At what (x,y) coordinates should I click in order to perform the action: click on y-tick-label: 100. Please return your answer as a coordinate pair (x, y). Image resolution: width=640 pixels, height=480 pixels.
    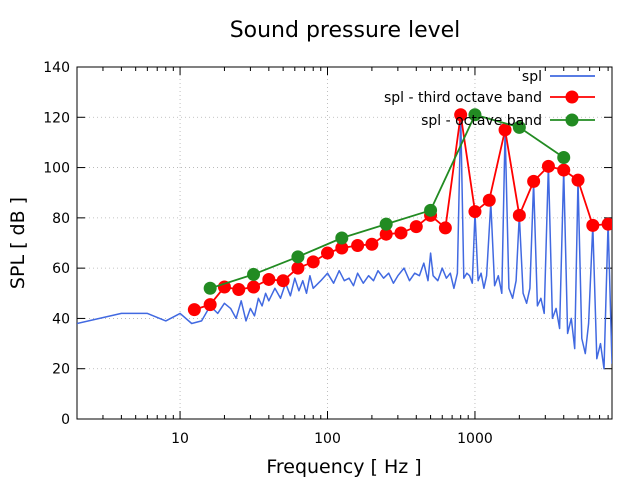
    Looking at the image, I should click on (56, 169).